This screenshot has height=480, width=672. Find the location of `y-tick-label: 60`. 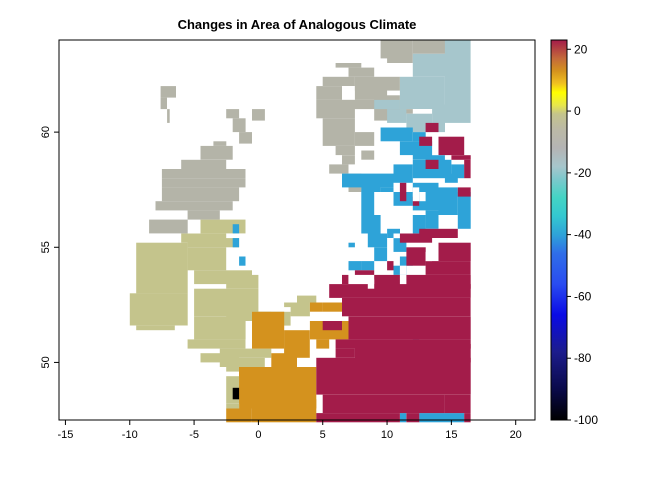

y-tick-label: 60 is located at coordinates (46, 132).